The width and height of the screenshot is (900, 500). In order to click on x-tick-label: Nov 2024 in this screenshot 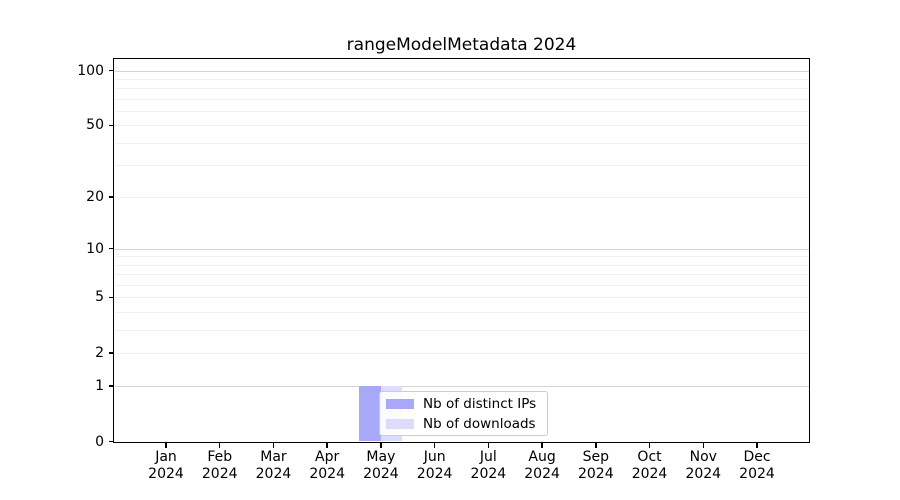, I will do `click(703, 465)`.